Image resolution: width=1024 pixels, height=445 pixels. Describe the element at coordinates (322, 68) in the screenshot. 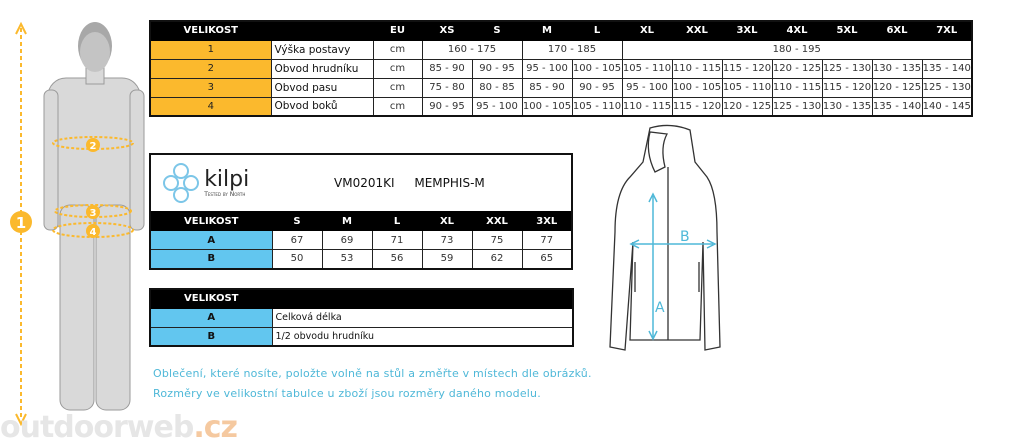

I see `row-label: Obvod hrudníku` at that location.